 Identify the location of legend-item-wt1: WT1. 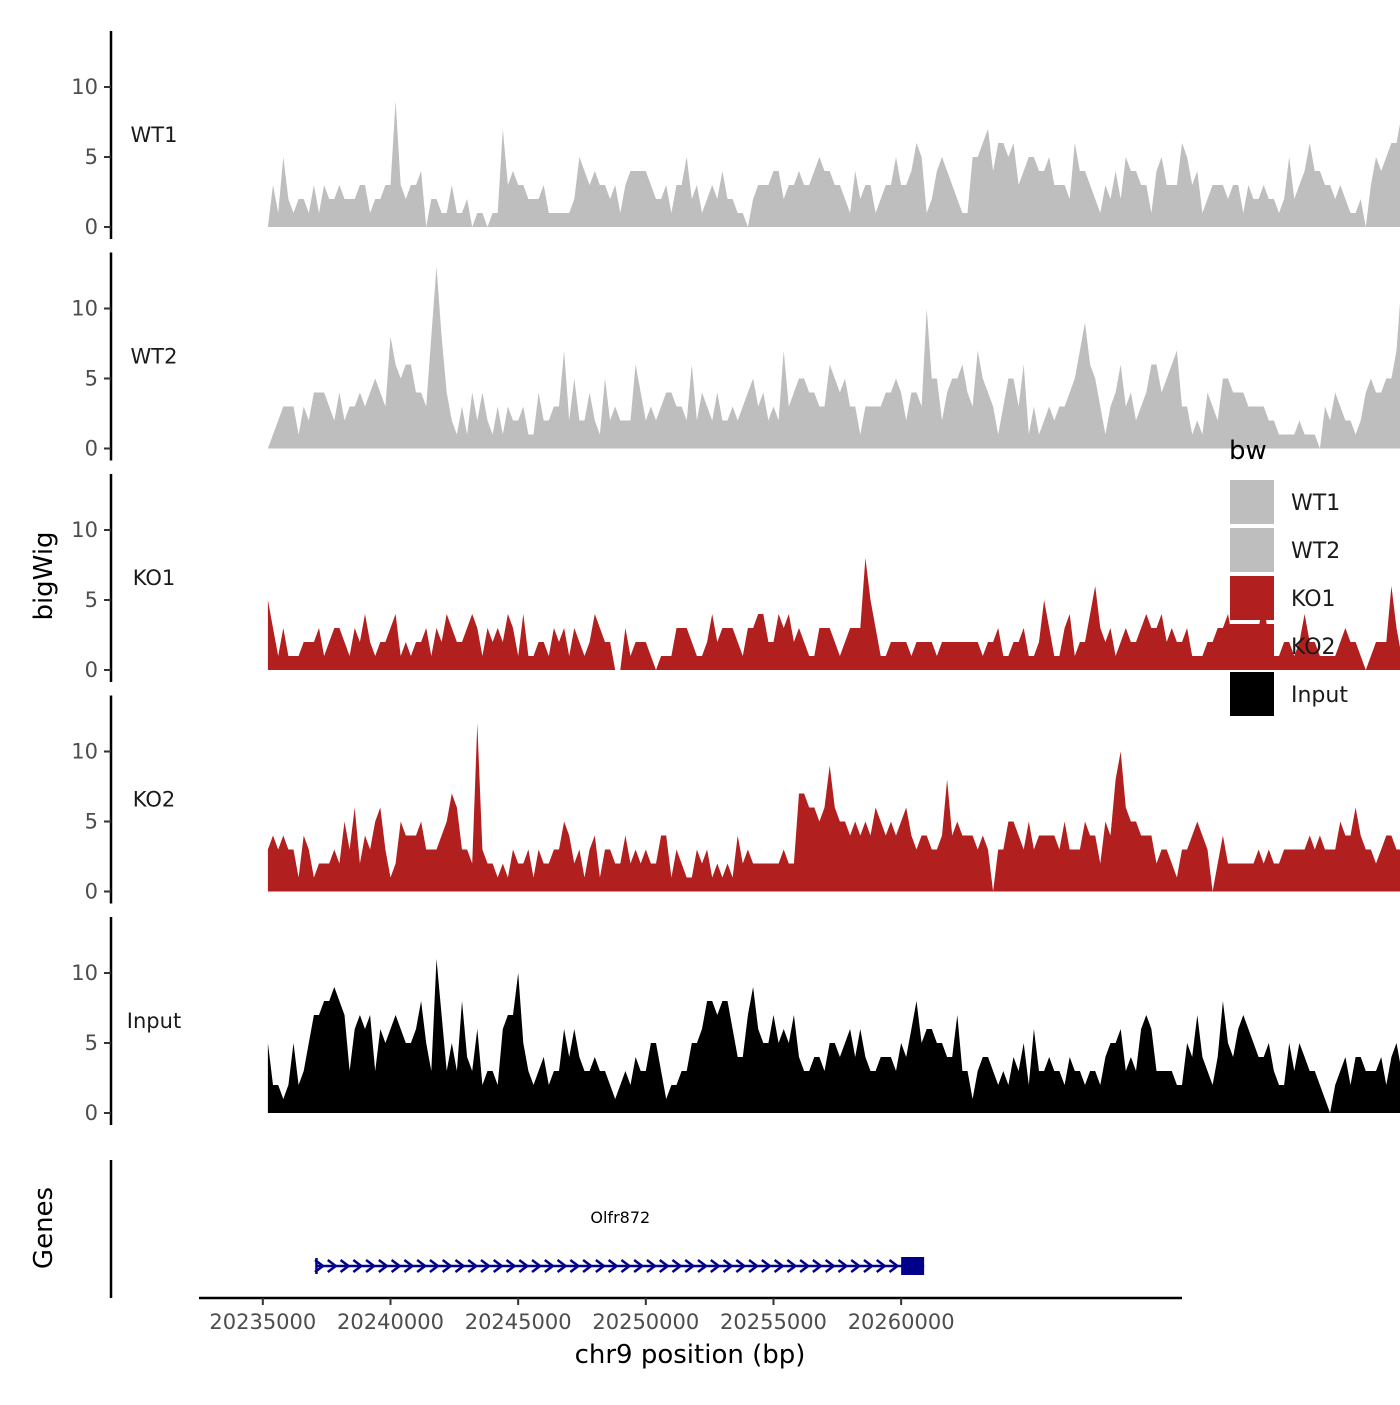
(1285, 502).